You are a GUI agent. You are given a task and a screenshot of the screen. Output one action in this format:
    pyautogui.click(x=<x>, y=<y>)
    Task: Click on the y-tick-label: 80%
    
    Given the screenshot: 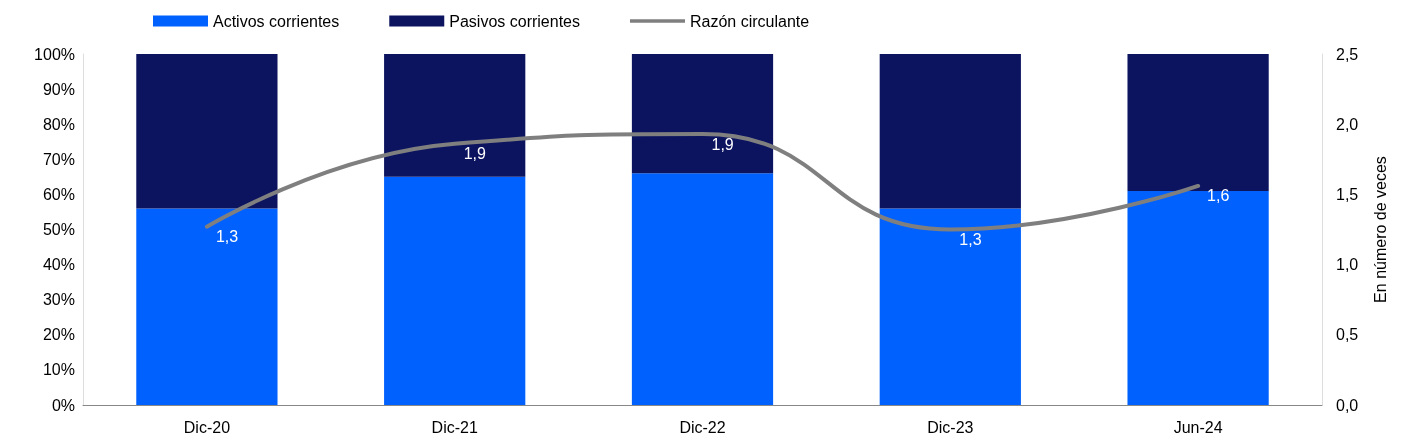 What is the action you would take?
    pyautogui.click(x=58, y=124)
    